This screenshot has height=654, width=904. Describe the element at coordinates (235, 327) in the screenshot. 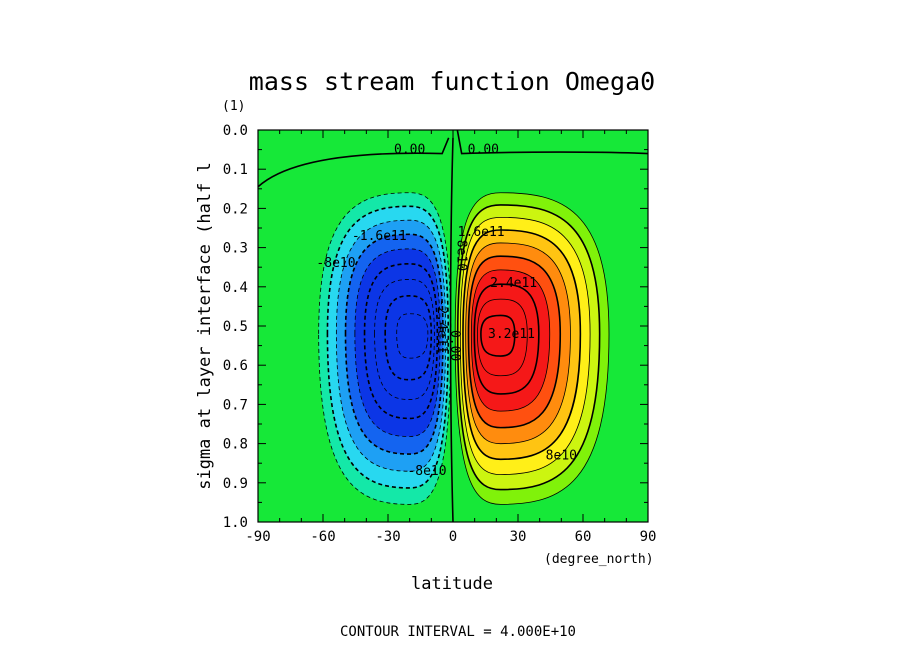

I see `y-tick-label: 0.5` at that location.